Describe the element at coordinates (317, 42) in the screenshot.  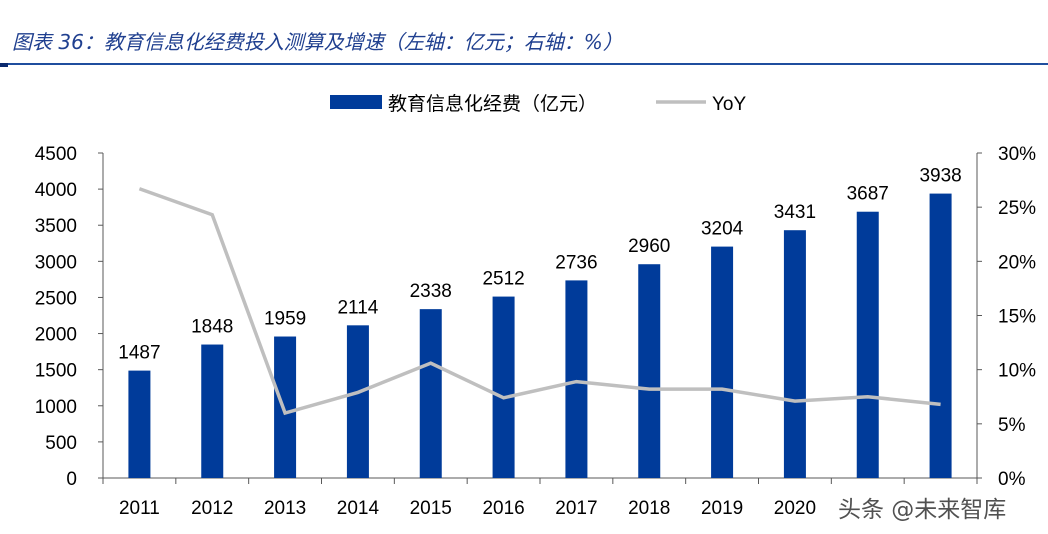
I see `figure-title: 图表 36：教育信息化经费投入测算及增速（左轴：亿元；右轴：%）` at that location.